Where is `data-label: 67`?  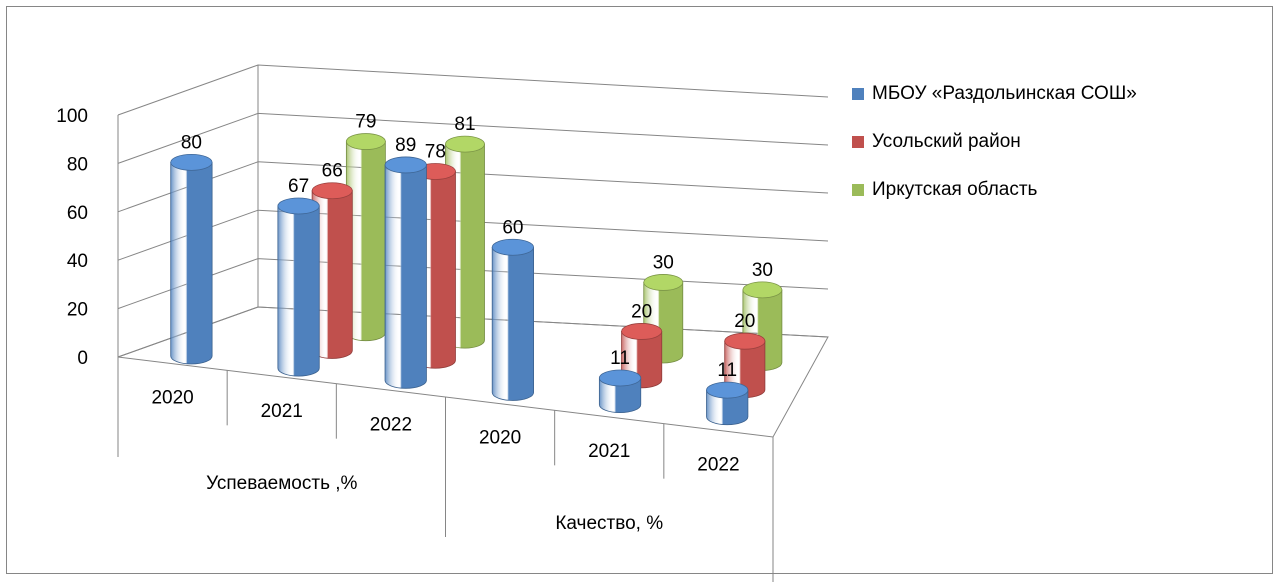
data-label: 67 is located at coordinates (298, 186).